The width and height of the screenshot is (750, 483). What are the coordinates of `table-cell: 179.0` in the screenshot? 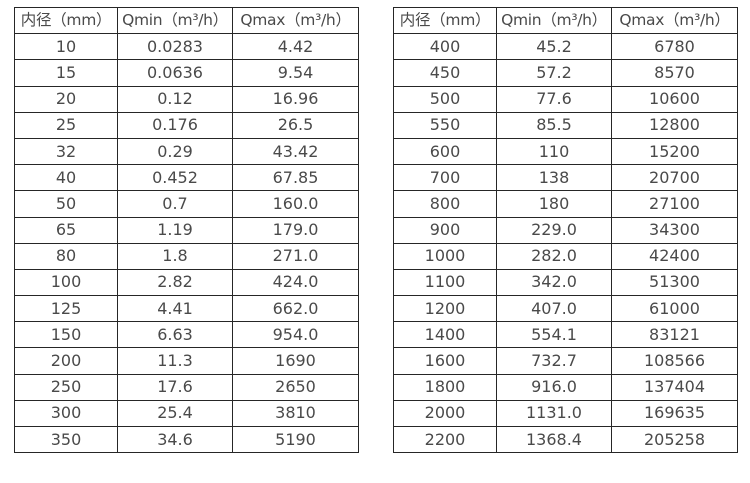 It's located at (295, 230).